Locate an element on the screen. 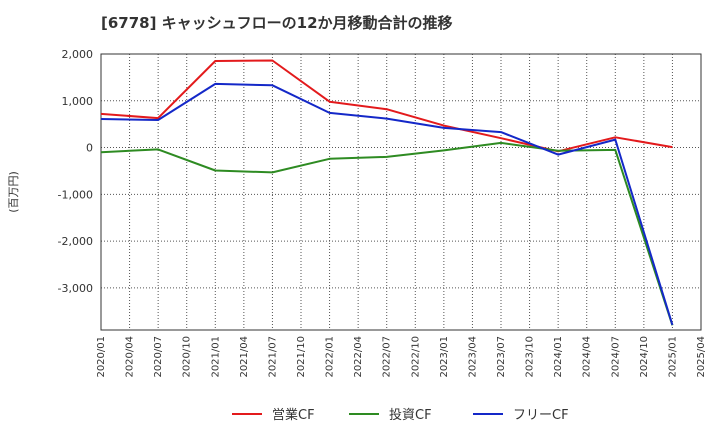  x-tick-label: 2025/04 is located at coordinates (701, 357).